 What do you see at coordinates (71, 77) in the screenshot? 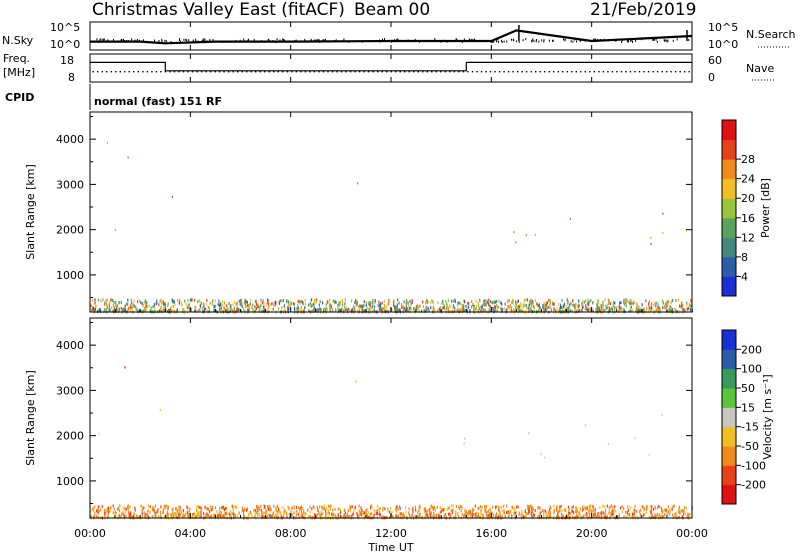
I see `freq-tick-bottom: 8` at bounding box center [71, 77].